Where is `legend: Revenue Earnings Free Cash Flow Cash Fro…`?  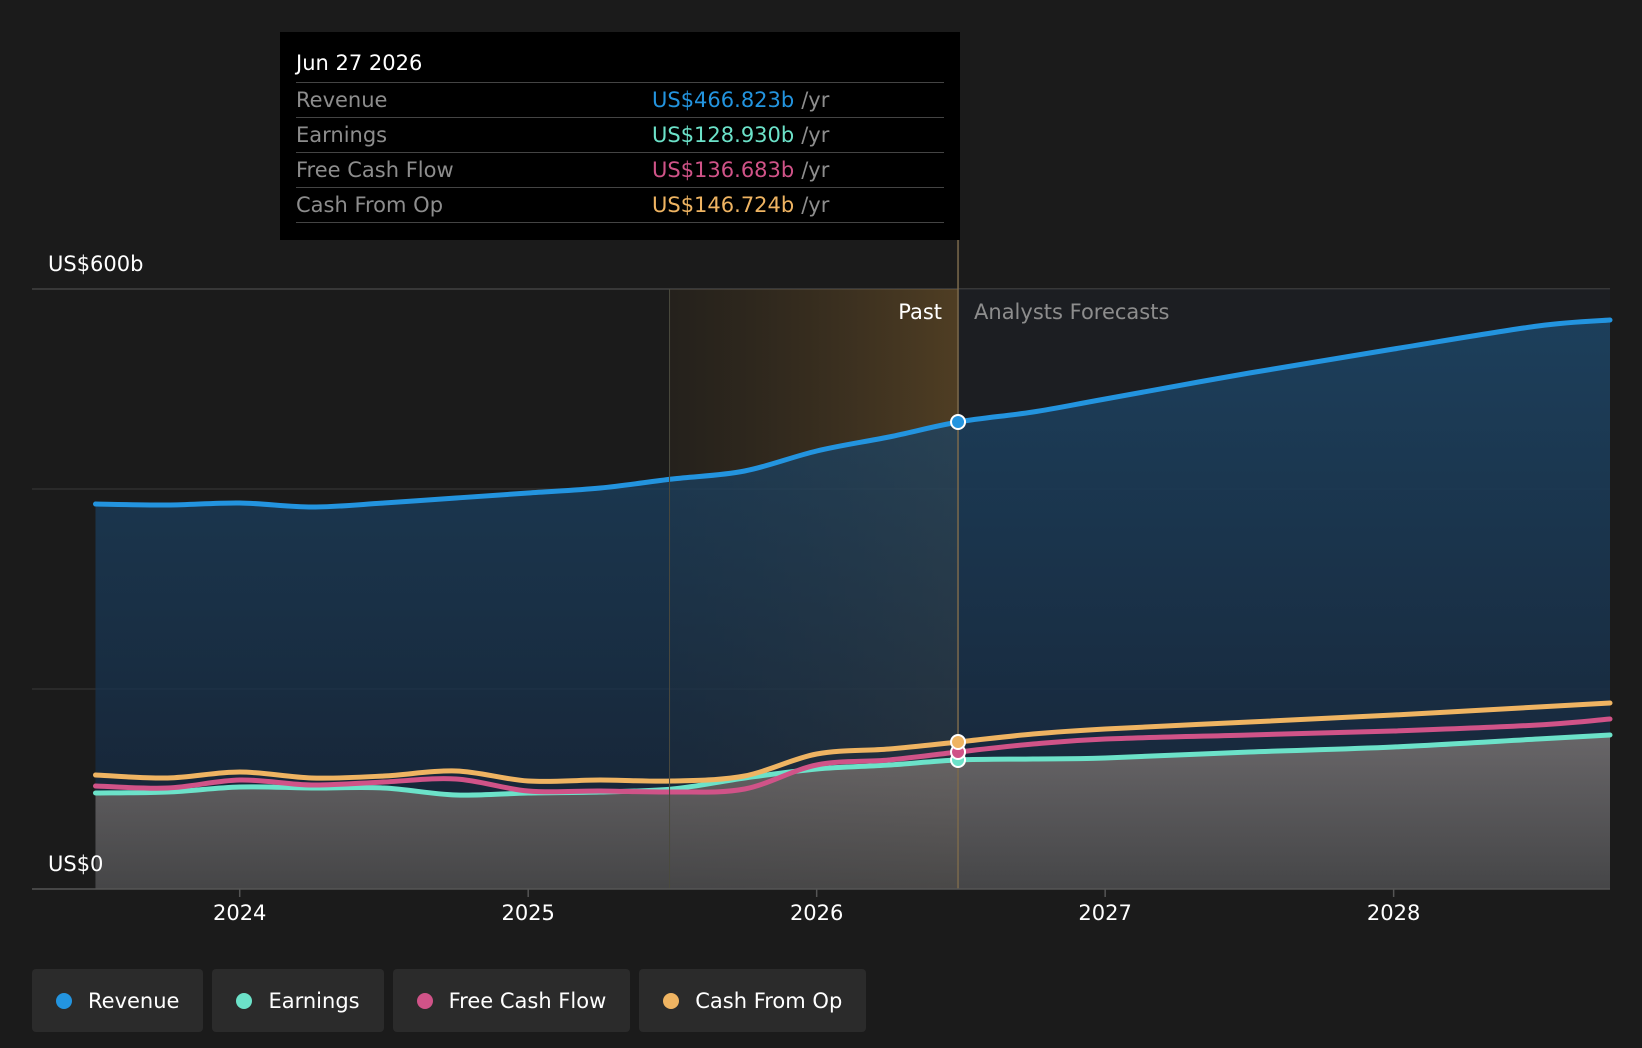
legend: Revenue Earnings Free Cash Flow Cash Fro… is located at coordinates (449, 1000).